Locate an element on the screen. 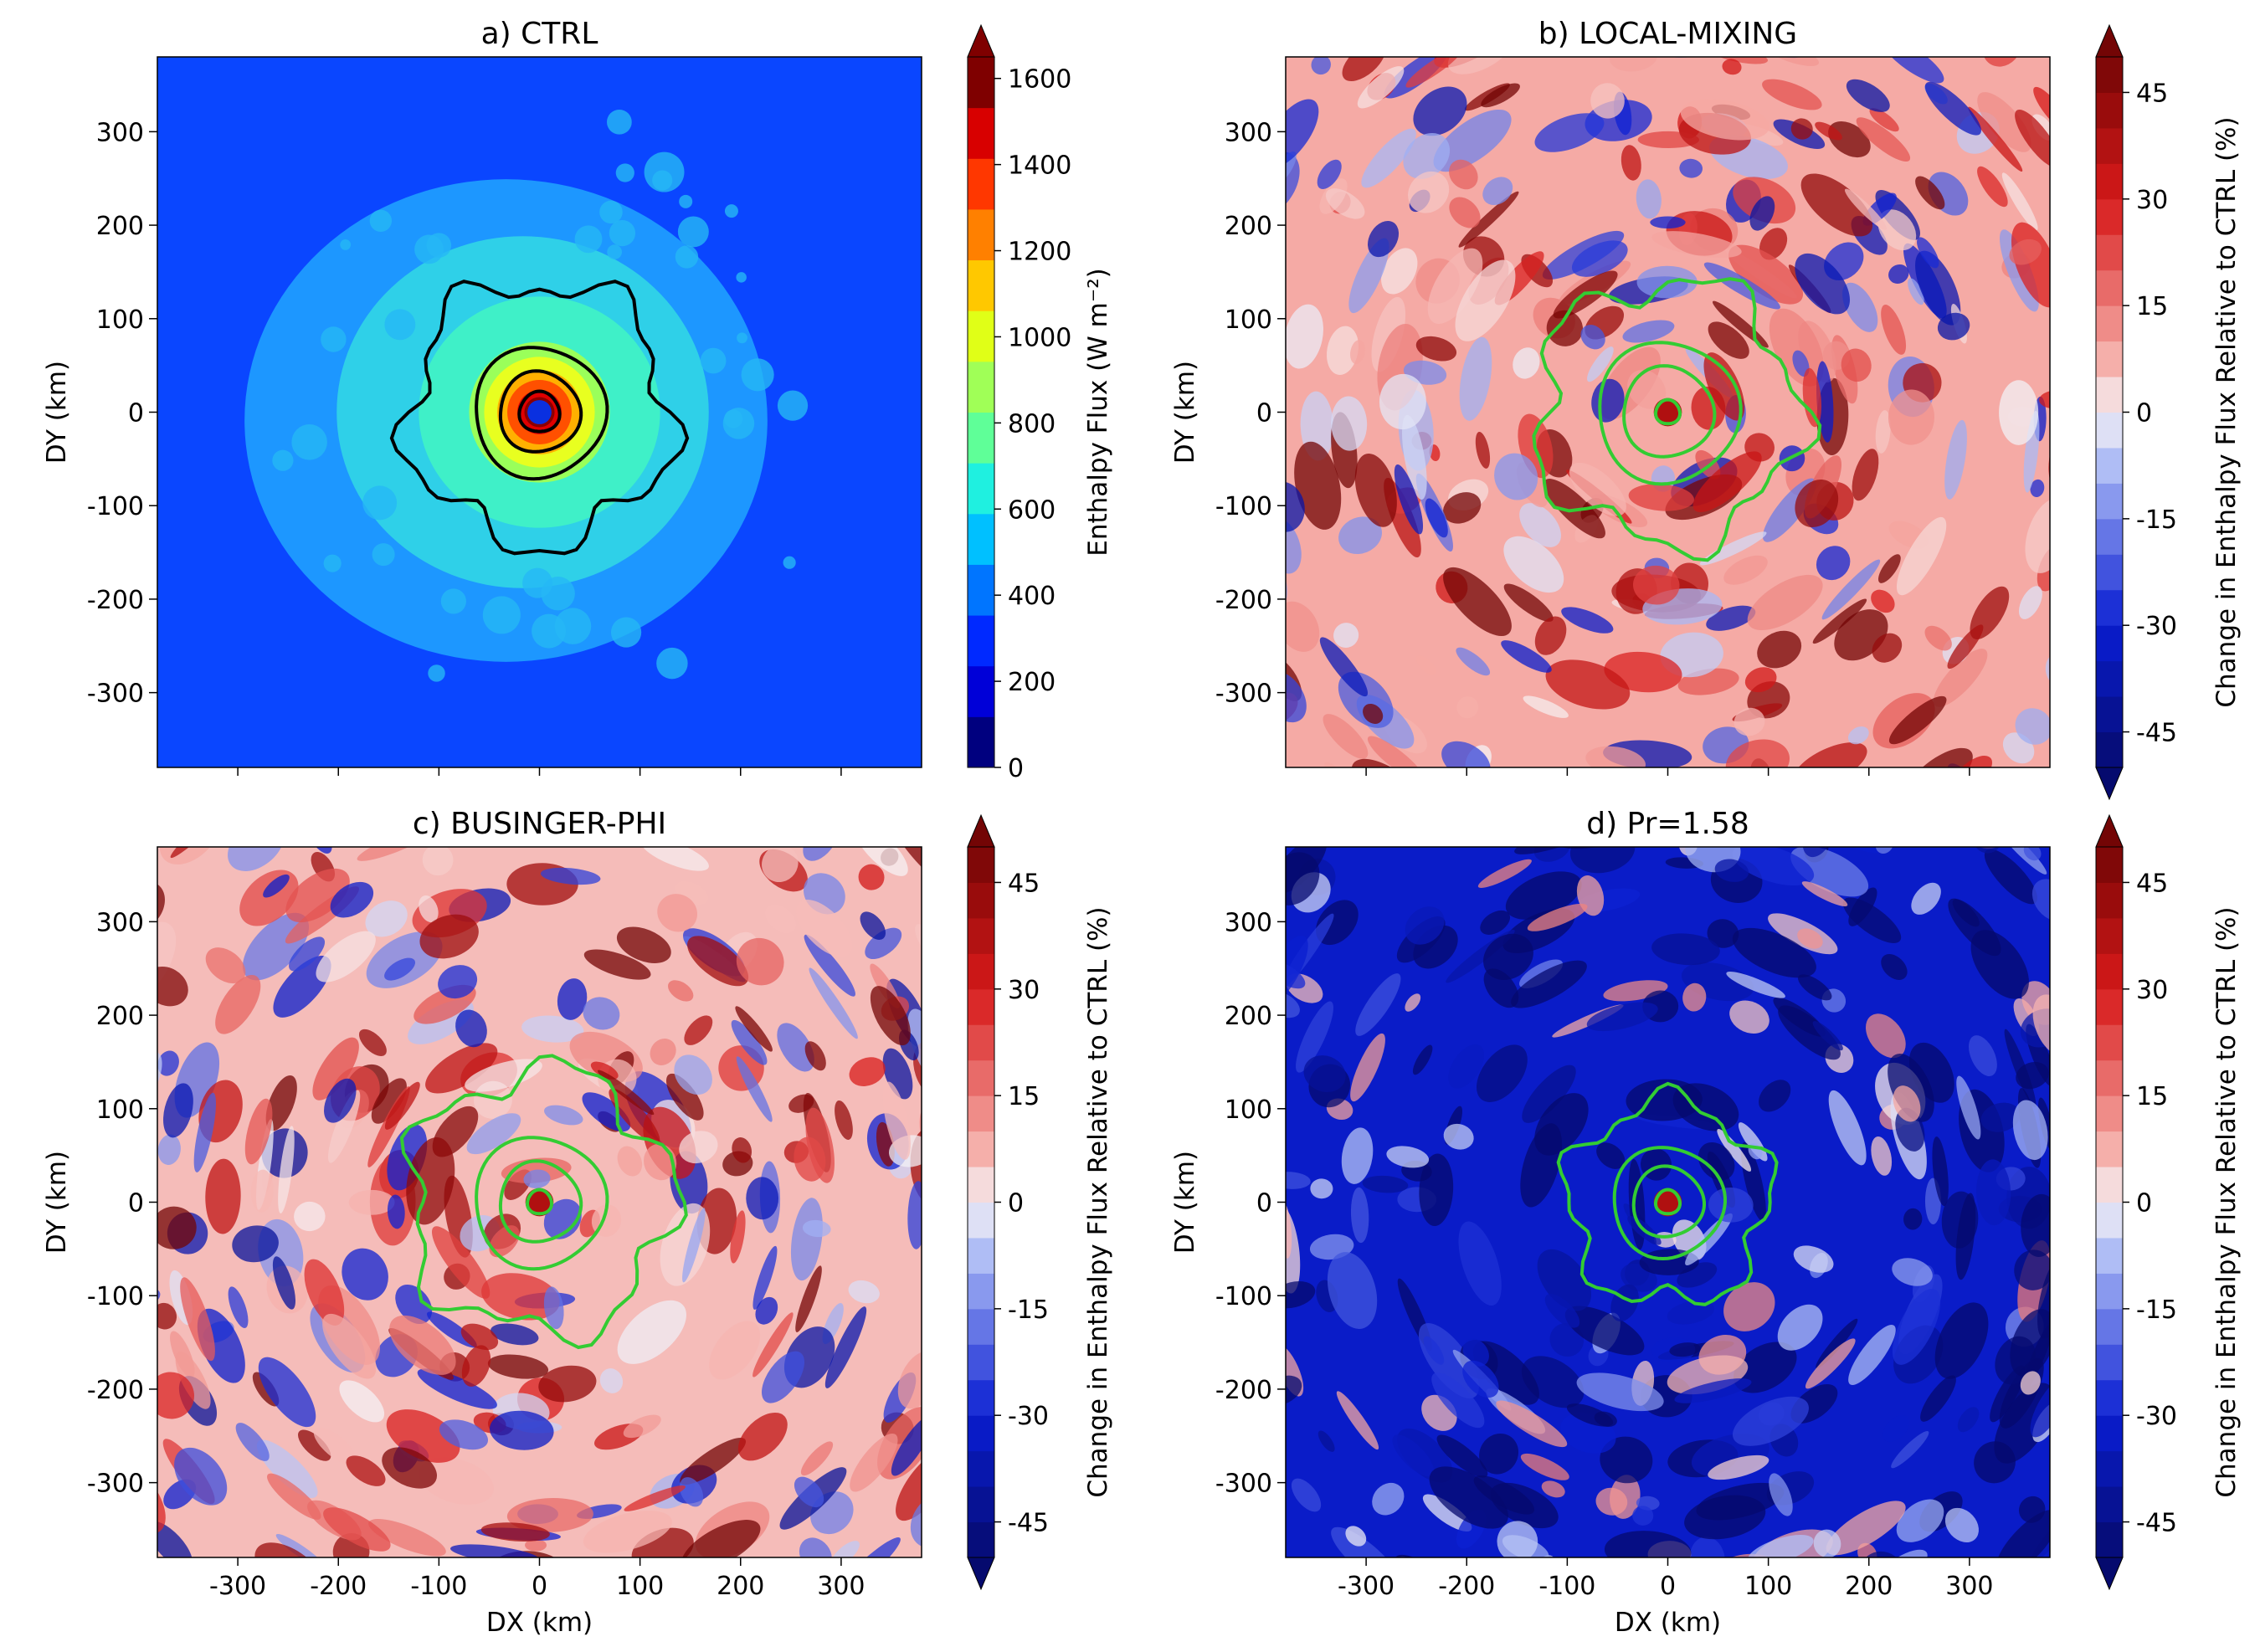 The height and width of the screenshot is (1652, 2260). x-tick-label: -200 is located at coordinates (1466, 1586).